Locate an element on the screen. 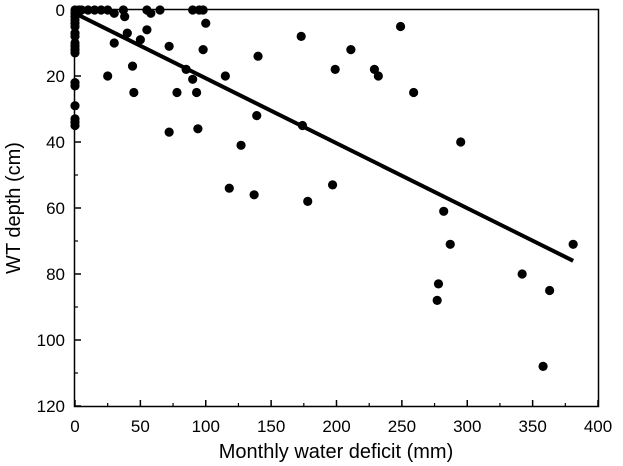  y-tick-label-1: 20 is located at coordinates (55, 76).